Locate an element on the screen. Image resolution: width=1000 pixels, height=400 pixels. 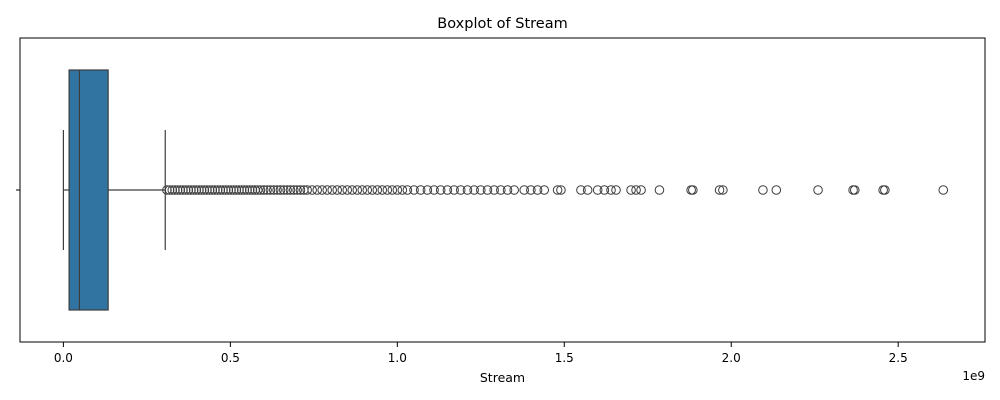
box-iqr is located at coordinates (88, 190).